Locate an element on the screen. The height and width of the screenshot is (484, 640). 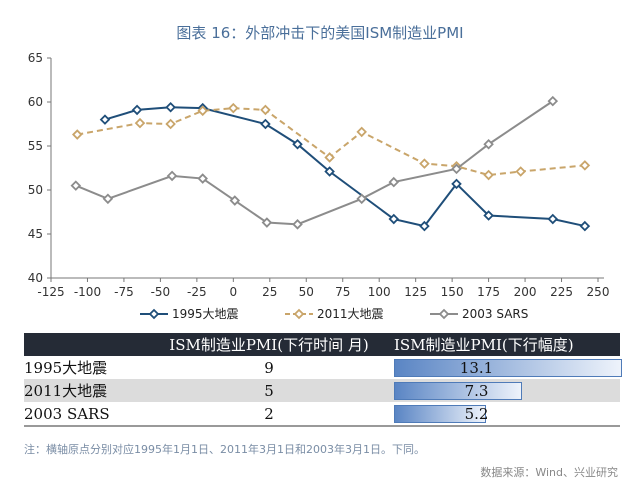
header-drop: ISM制造业PMI(下行幅度) is located at coordinates (507, 344).